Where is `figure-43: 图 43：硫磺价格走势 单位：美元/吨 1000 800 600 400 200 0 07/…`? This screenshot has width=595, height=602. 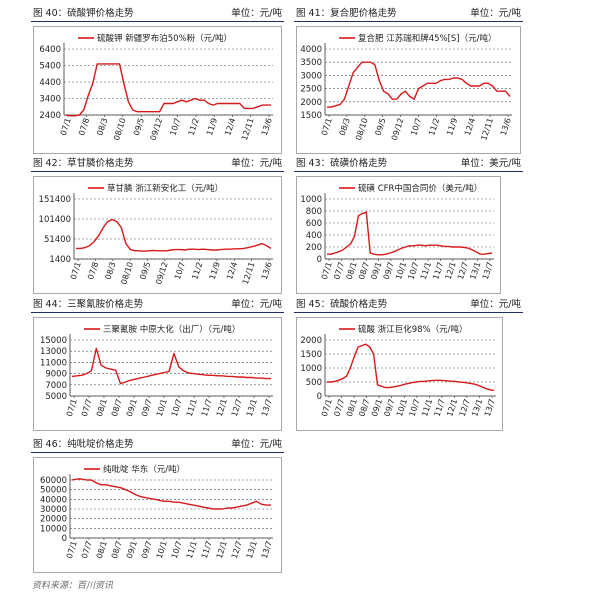 figure-43: 图 43：硫磺价格走势 单位：美元/吨 1000 800 600 400 200 0 07/… is located at coordinates (408, 225).